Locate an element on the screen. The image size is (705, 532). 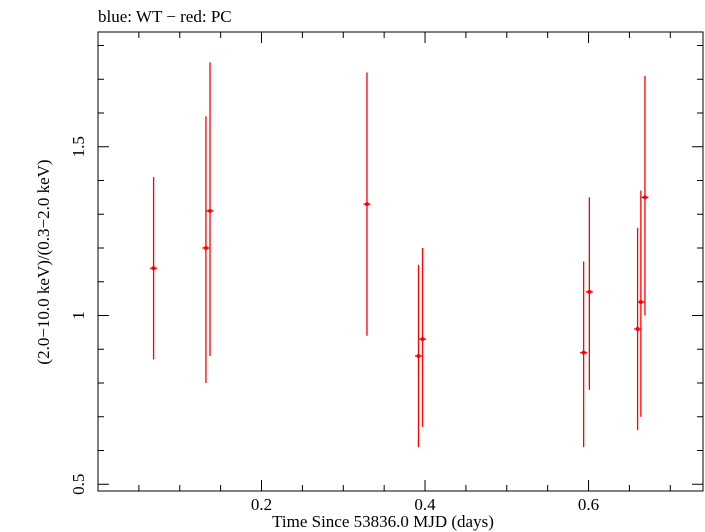
y-tick-label: 1.5 is located at coordinates (78, 146).